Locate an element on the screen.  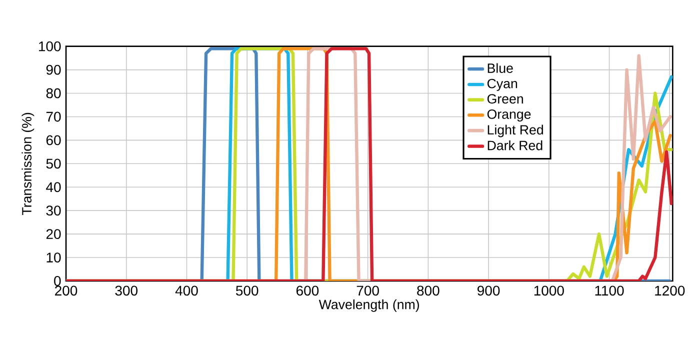
x-tick-label: 500 is located at coordinates (247, 291).